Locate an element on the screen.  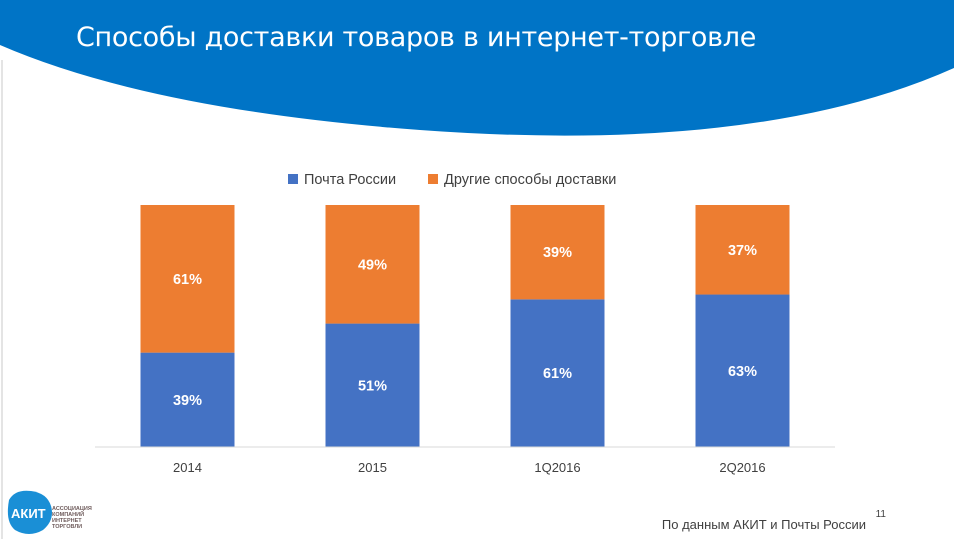
akit-logo: АКИТ is located at coordinates (29, 512).